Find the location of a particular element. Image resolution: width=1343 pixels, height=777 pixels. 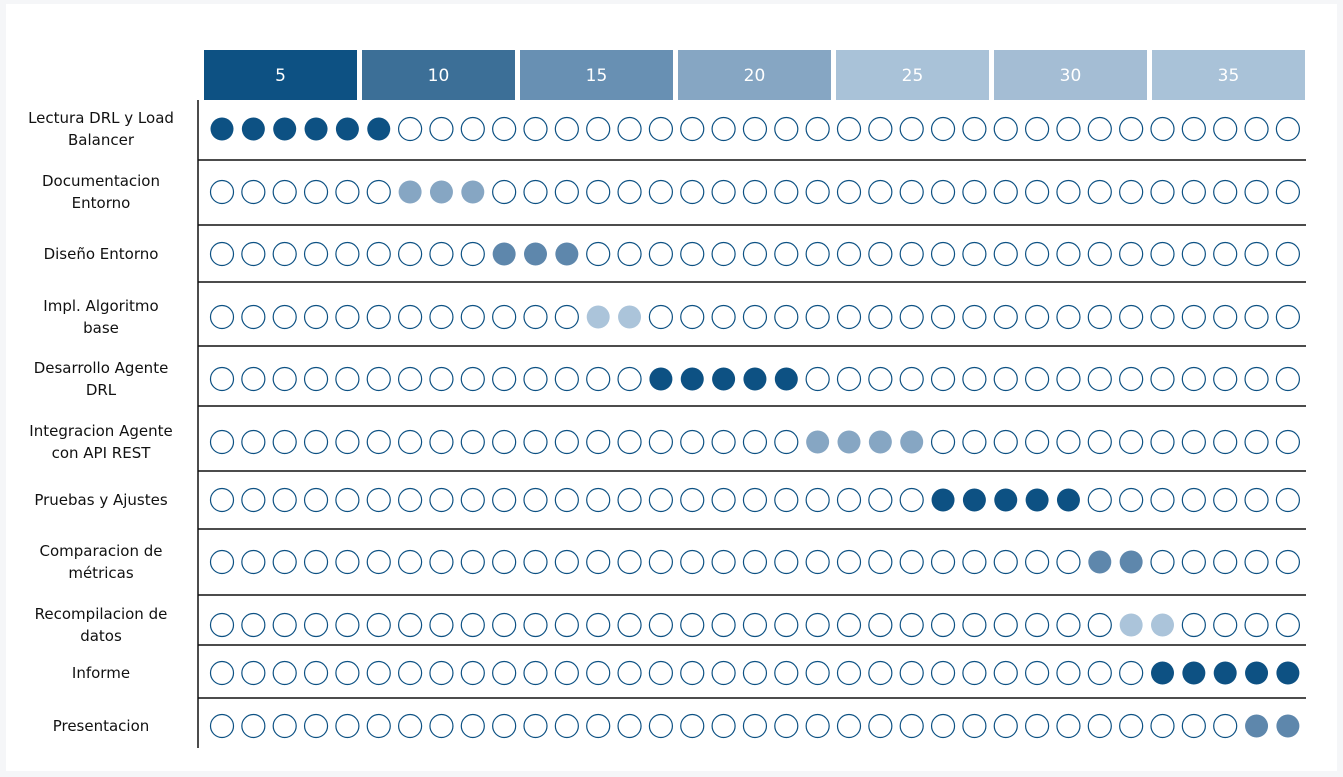

header-label-20: 20 is located at coordinates (755, 76).